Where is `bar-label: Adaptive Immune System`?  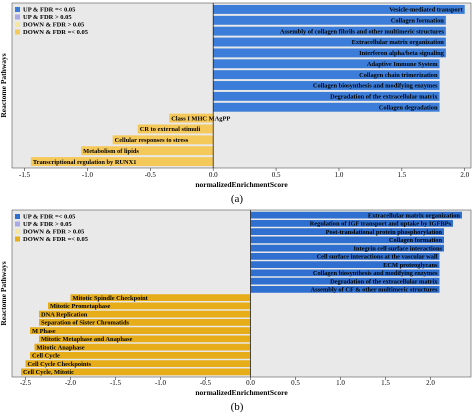 bar-label: Adaptive Immune System is located at coordinates (402, 64).